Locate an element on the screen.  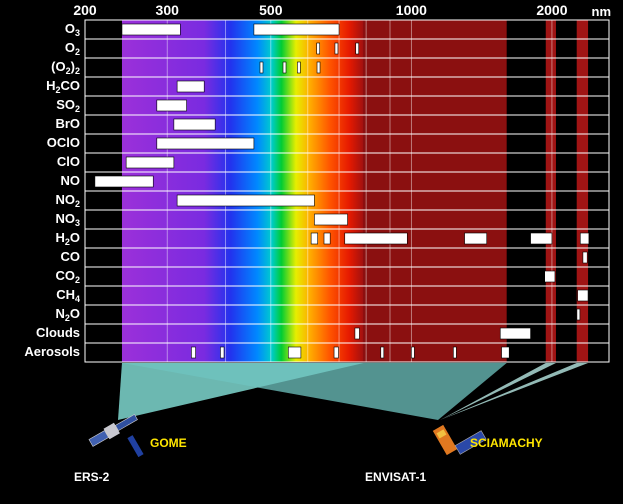
absorption-band-no2 is located at coordinates (245, 200).